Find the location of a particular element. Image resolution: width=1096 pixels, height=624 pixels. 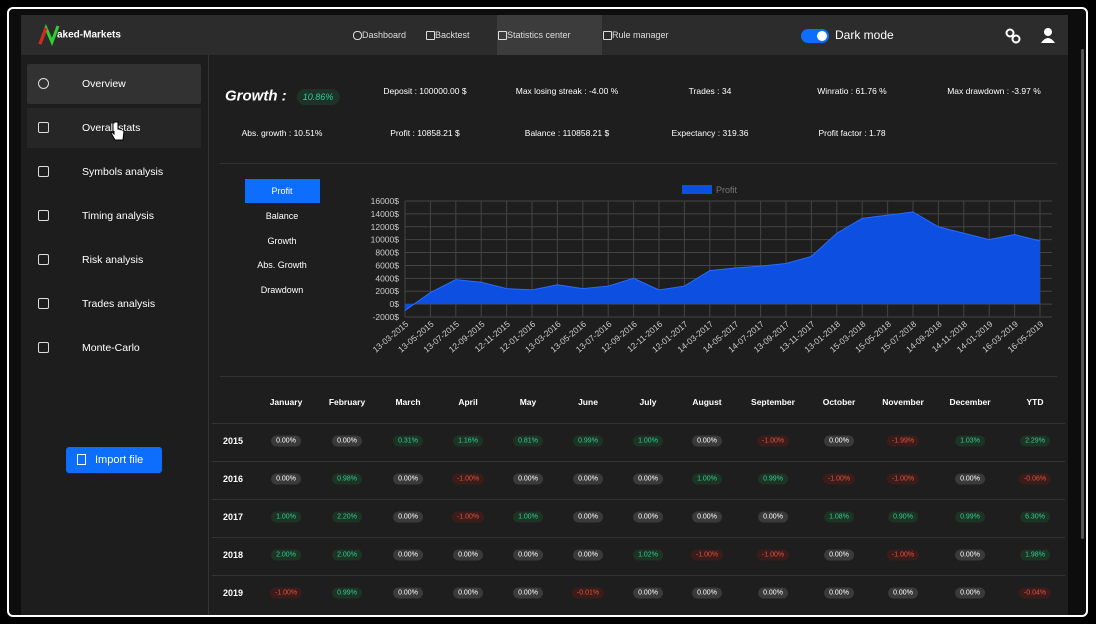

active-chart-tab is located at coordinates (282, 191).